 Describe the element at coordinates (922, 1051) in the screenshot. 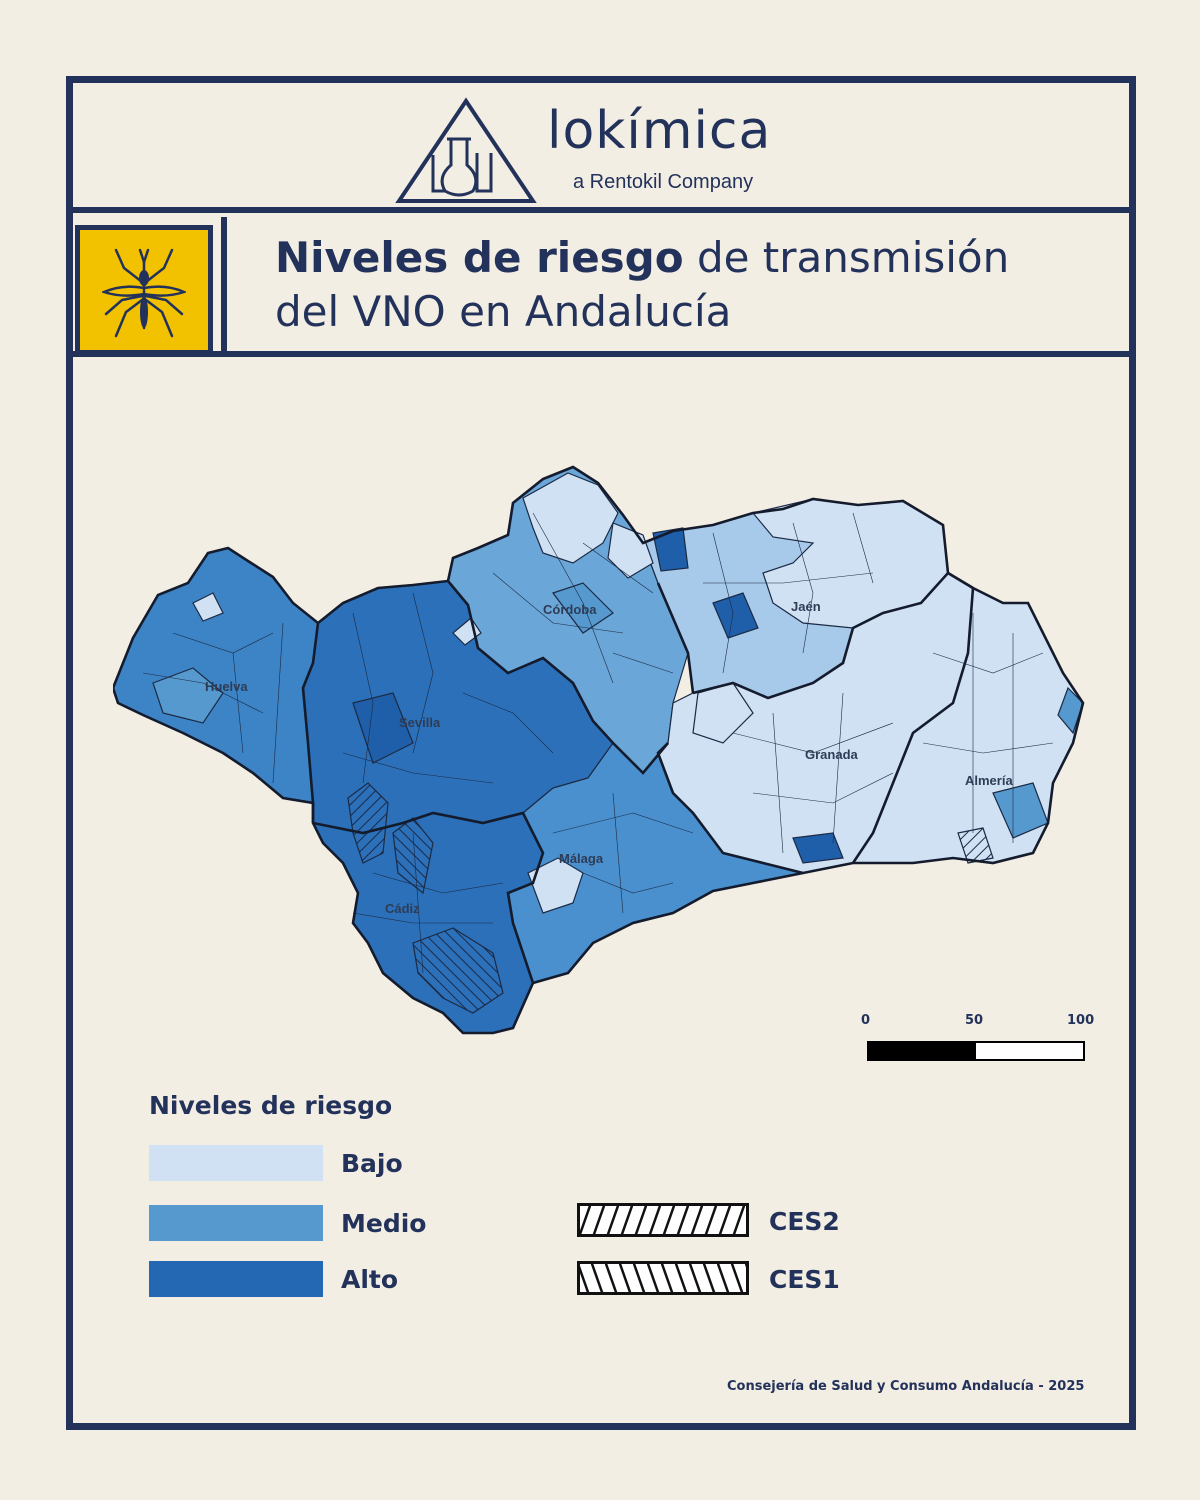

I see `scale-bar-black` at that location.